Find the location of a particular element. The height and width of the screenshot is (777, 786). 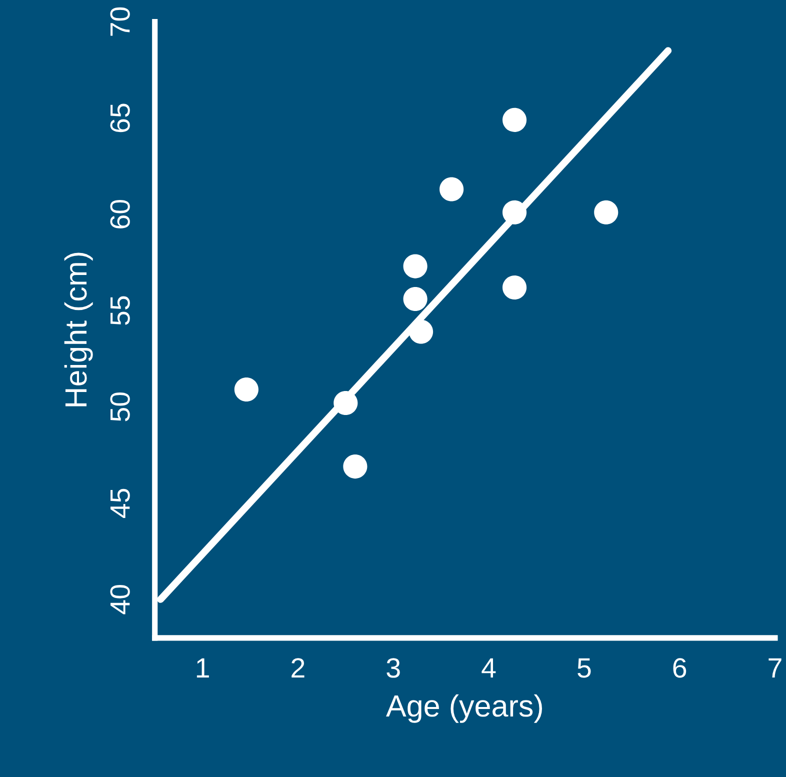

y-tick-label: 55 is located at coordinates (120, 310).